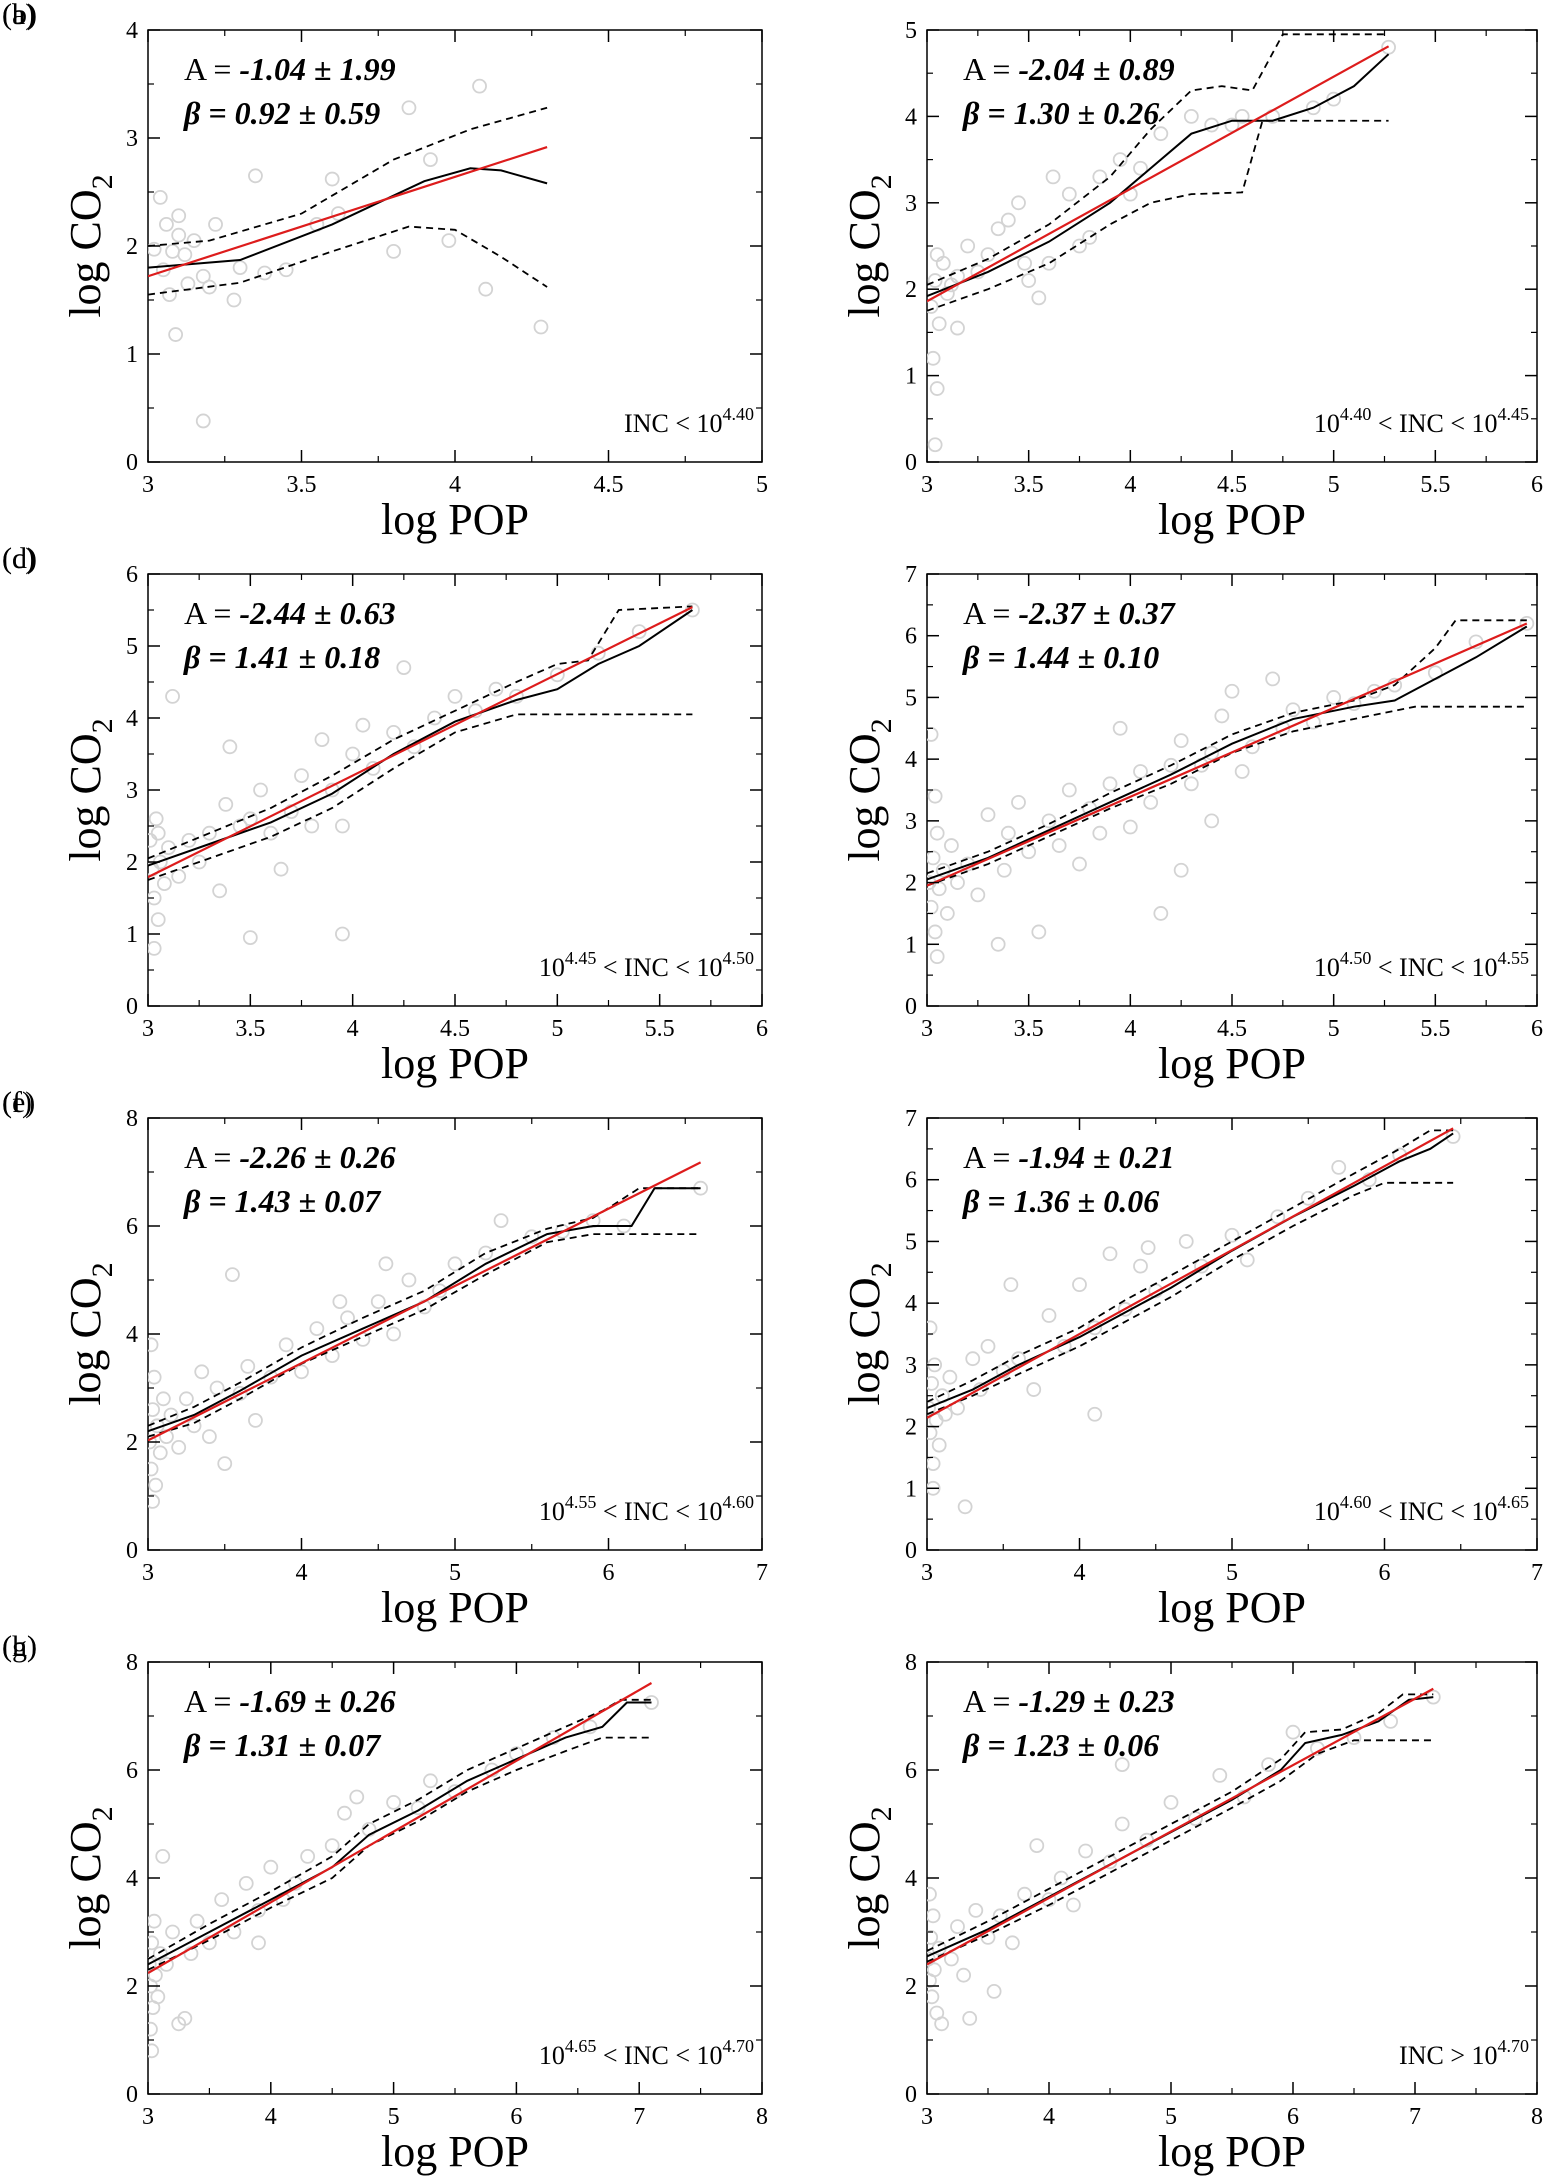 The height and width of the screenshot is (2180, 1548). Describe the element at coordinates (869, 1877) in the screenshot. I see `y-axis-title: log CO2` at that location.